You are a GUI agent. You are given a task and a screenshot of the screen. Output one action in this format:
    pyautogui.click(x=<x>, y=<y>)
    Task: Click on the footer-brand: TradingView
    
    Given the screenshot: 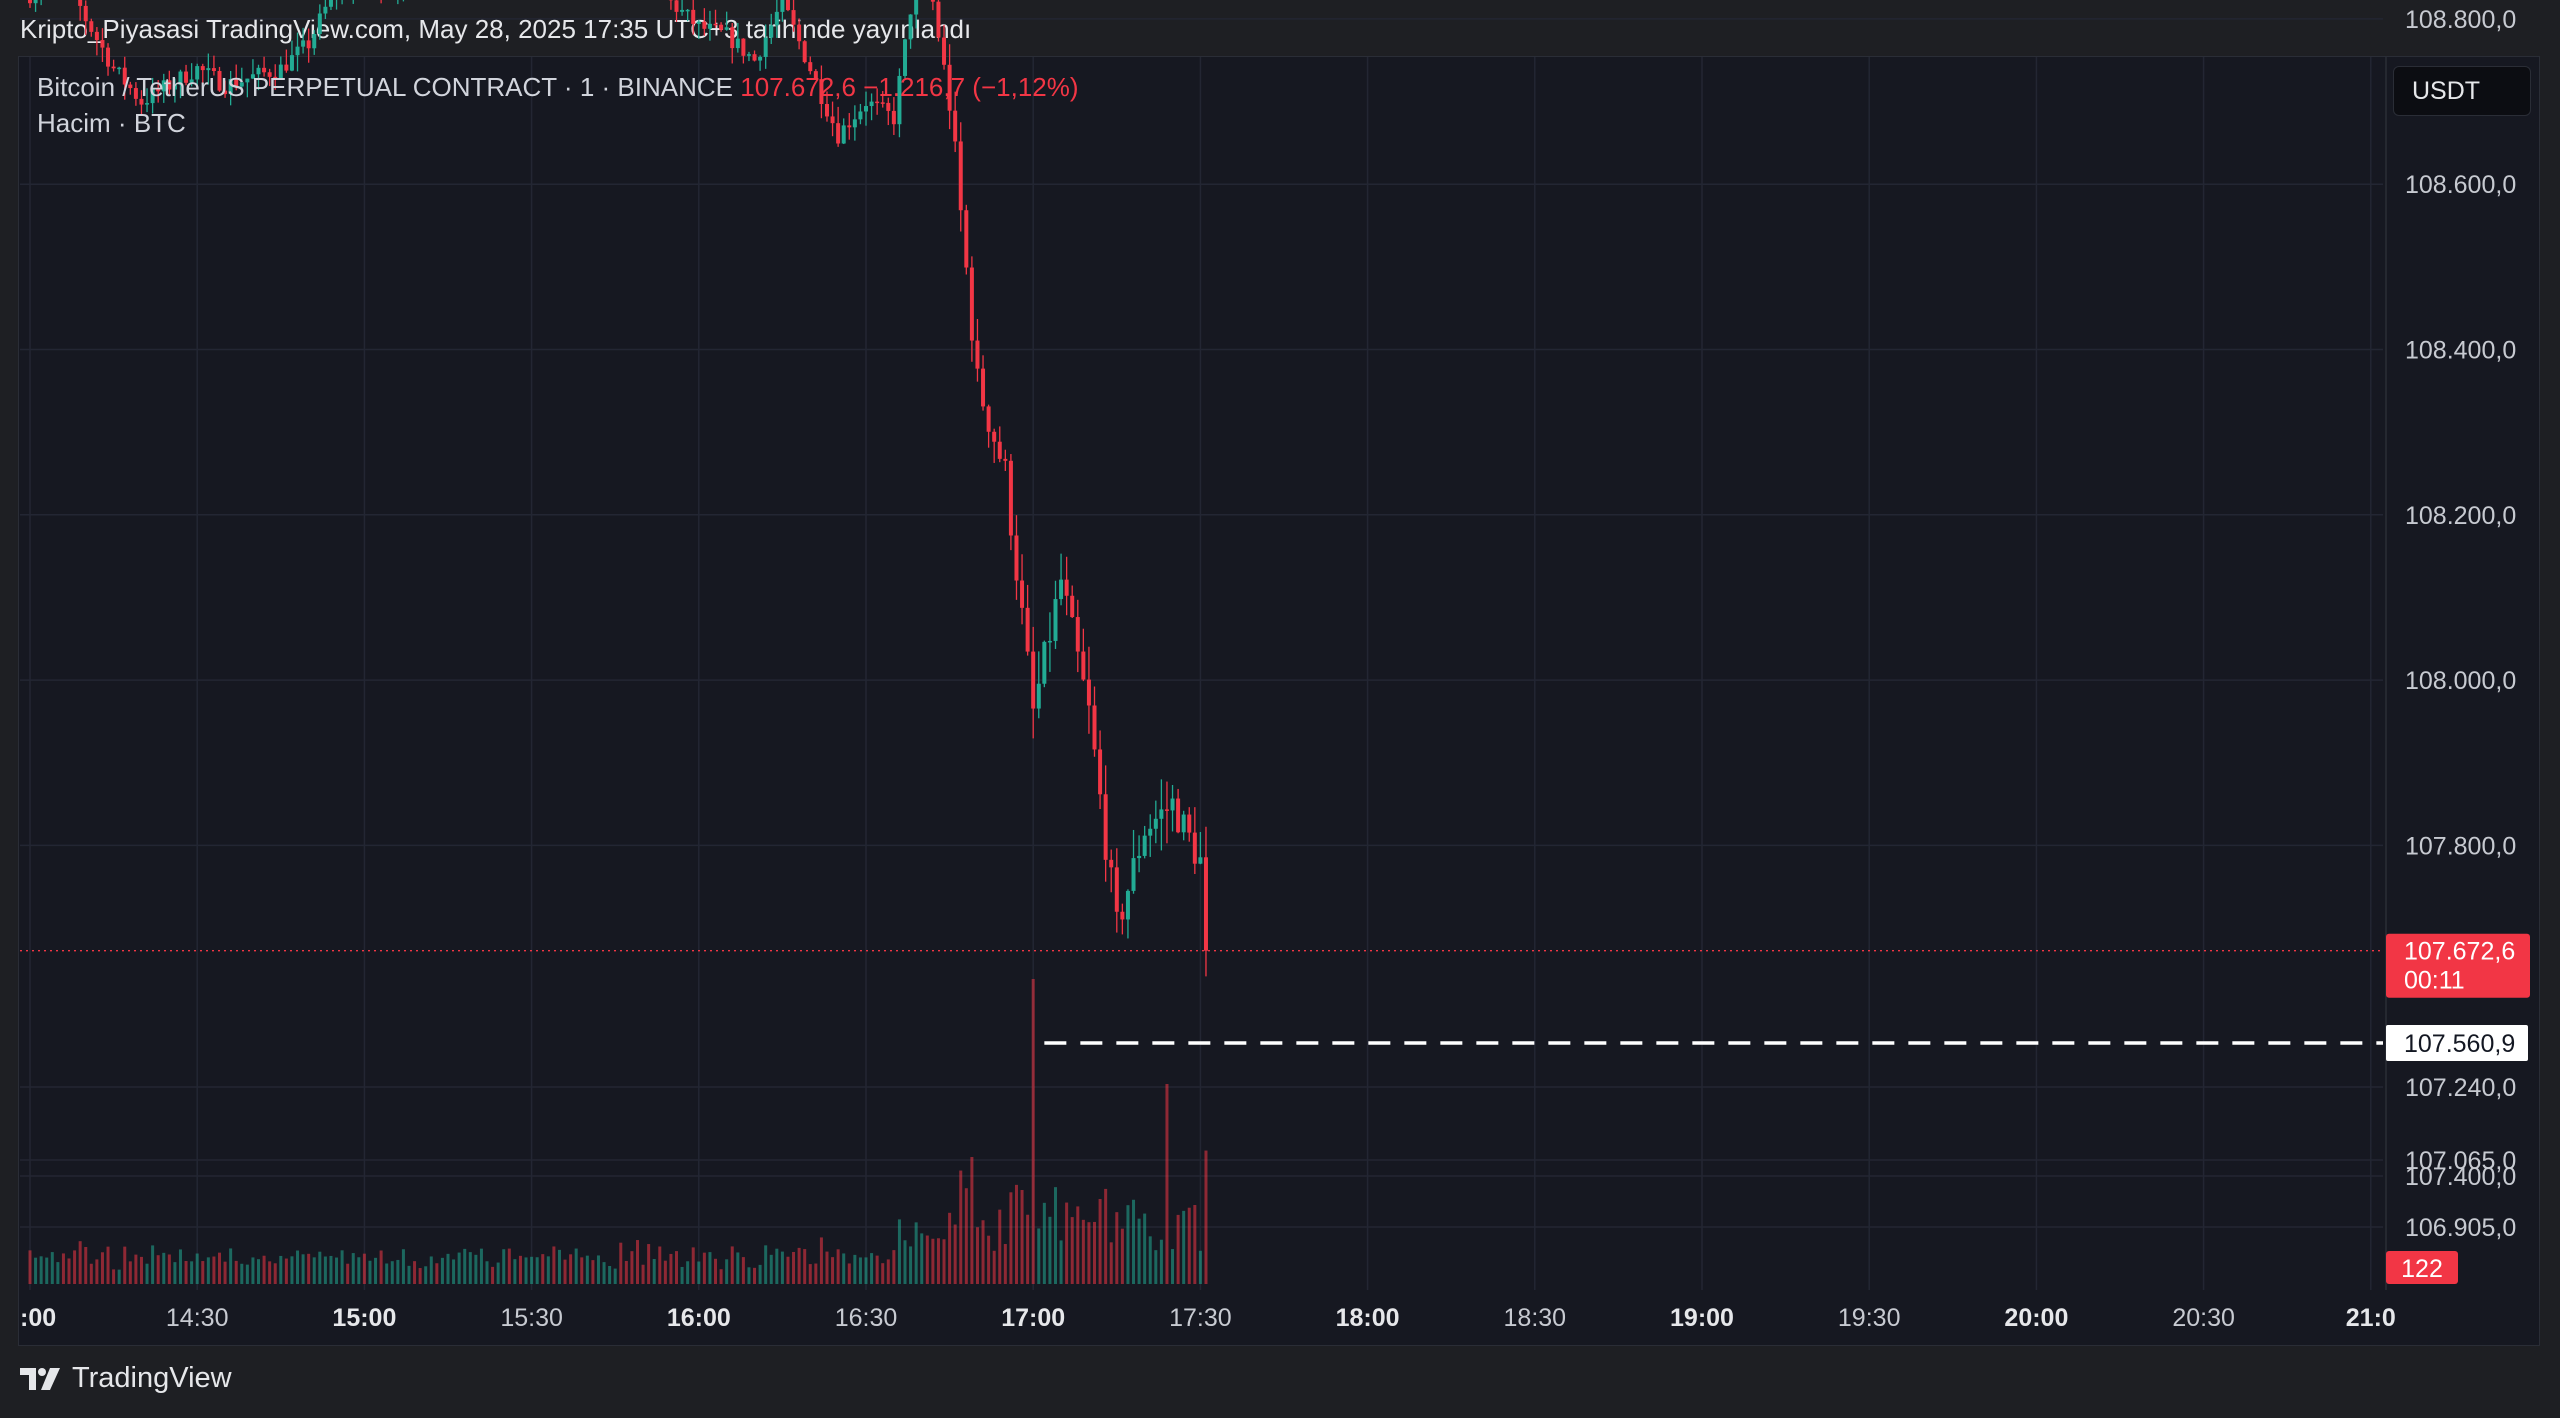 What is the action you would take?
    pyautogui.click(x=126, y=1378)
    